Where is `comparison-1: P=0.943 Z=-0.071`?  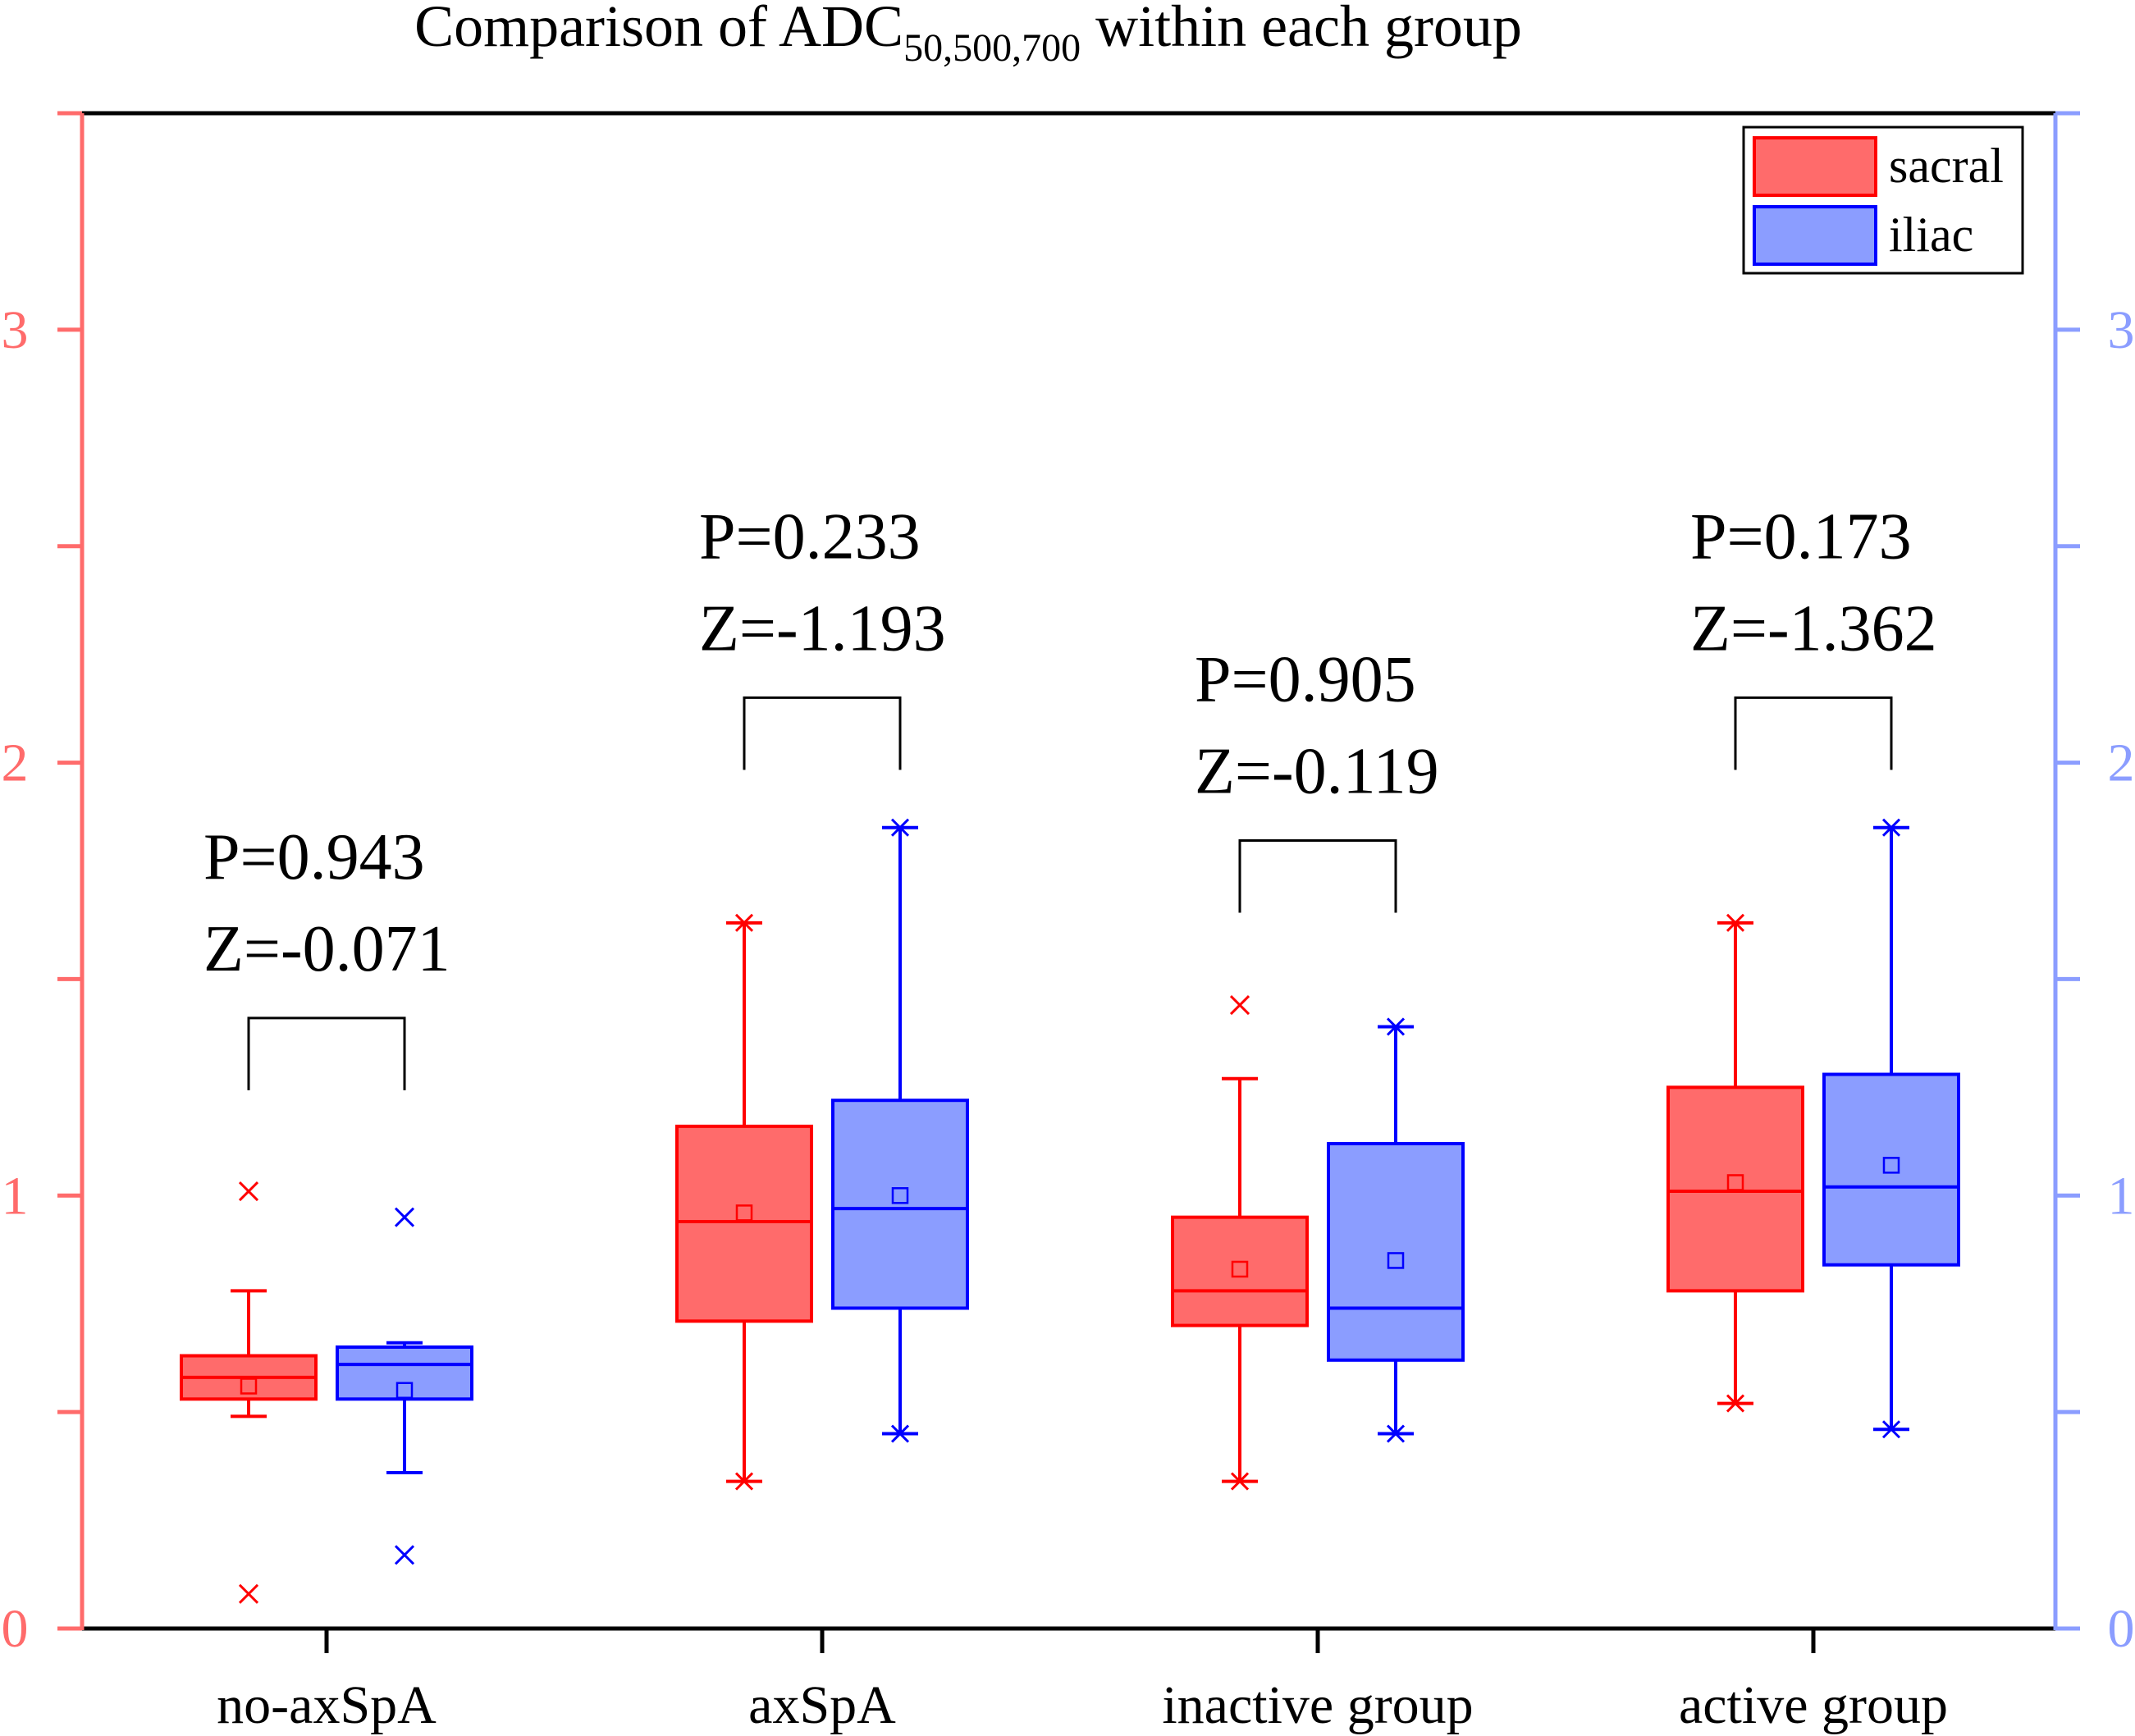 comparison-1: P=0.943 Z=-0.071 is located at coordinates (327, 955).